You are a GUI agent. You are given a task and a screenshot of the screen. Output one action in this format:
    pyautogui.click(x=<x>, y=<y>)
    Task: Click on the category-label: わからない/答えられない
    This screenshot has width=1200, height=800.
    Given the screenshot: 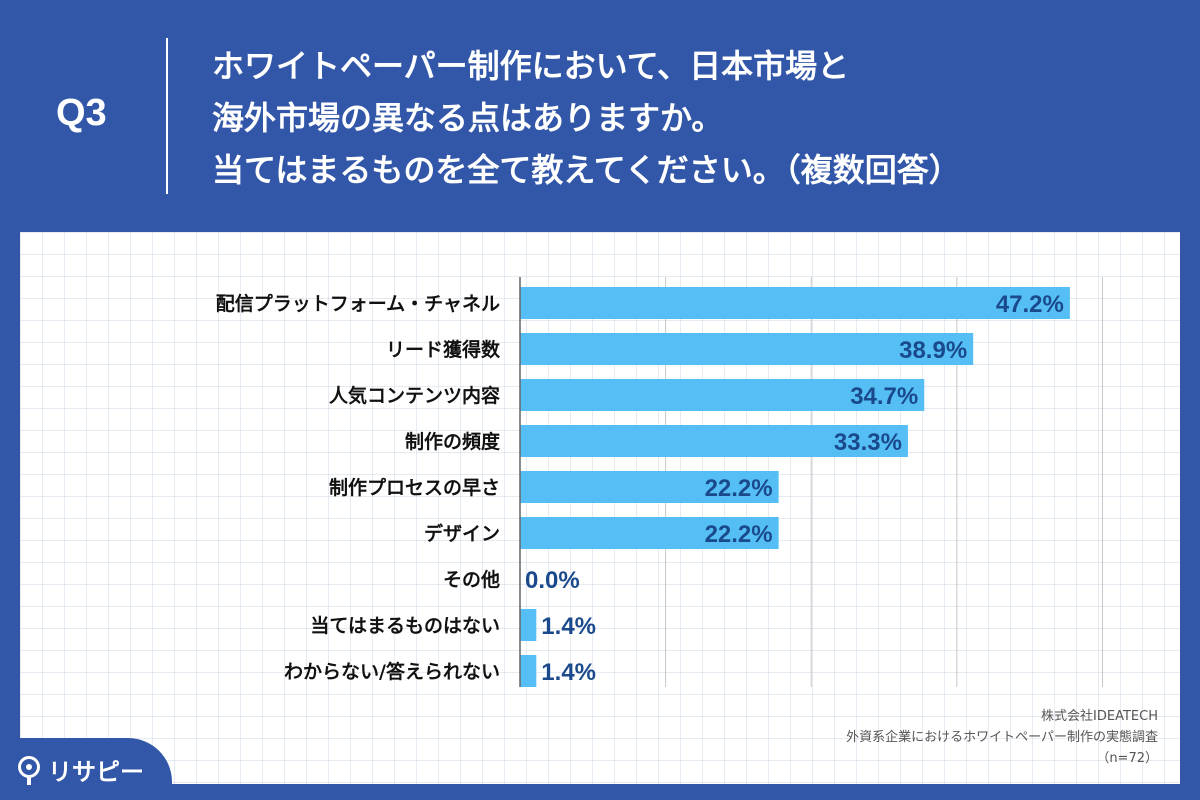 What is the action you would take?
    pyautogui.click(x=392, y=671)
    